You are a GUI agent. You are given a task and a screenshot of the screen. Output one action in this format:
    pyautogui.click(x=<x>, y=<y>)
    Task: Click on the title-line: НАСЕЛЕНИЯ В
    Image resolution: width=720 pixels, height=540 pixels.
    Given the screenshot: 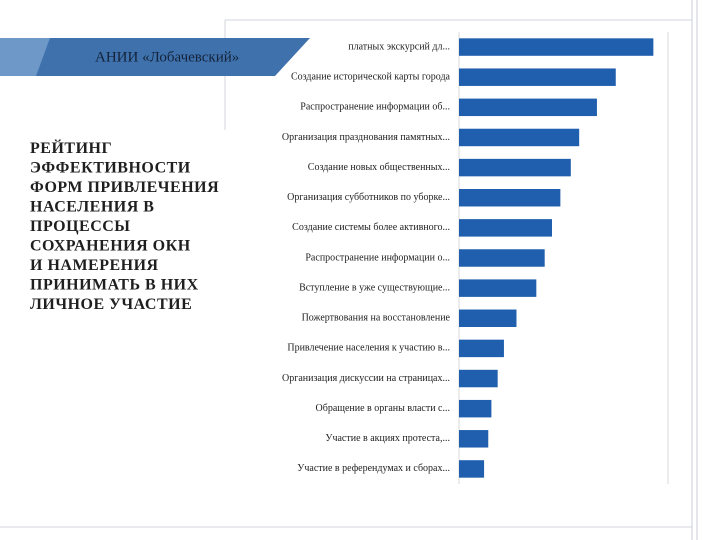 What is the action you would take?
    pyautogui.click(x=92, y=207)
    